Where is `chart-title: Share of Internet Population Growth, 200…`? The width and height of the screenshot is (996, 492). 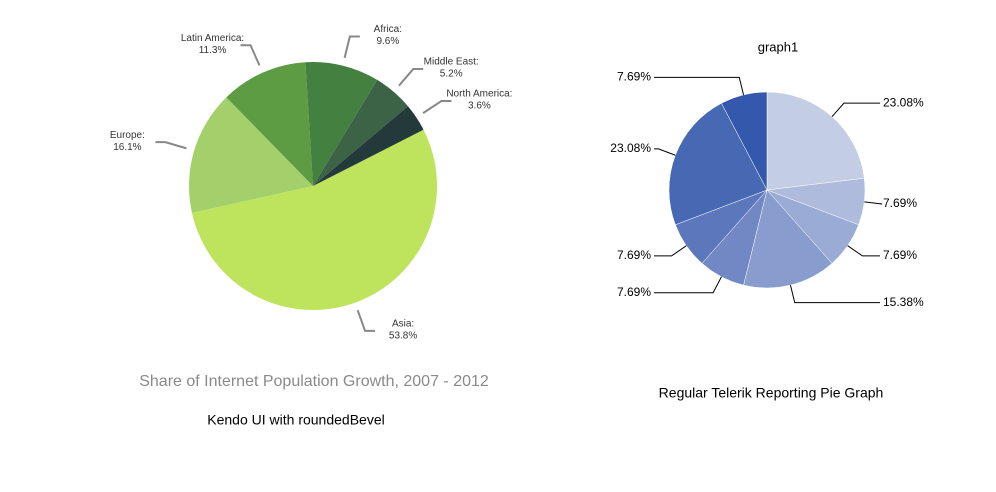 chart-title: Share of Internet Population Growth, 200… is located at coordinates (314, 381).